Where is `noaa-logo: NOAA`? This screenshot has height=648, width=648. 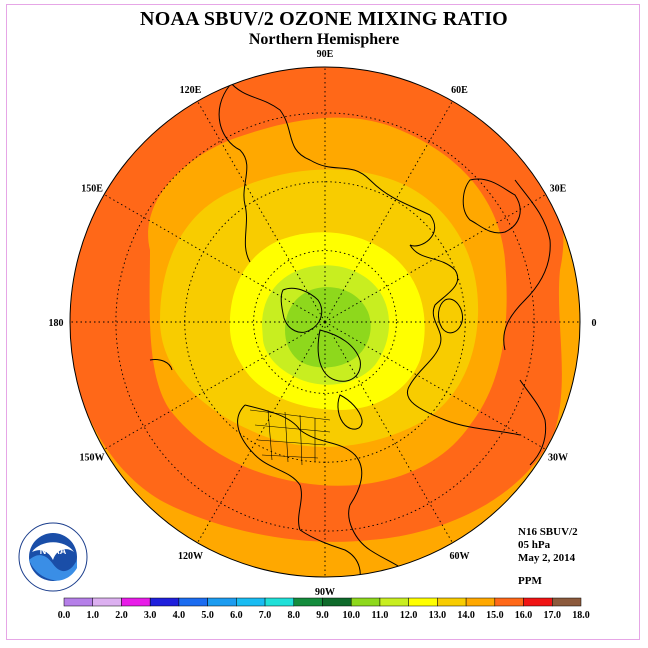 noaa-logo: NOAA is located at coordinates (53, 557).